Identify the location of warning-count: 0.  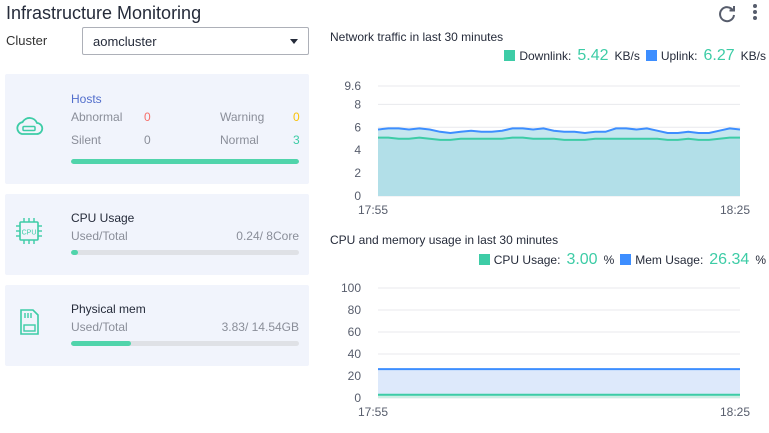
(296, 117).